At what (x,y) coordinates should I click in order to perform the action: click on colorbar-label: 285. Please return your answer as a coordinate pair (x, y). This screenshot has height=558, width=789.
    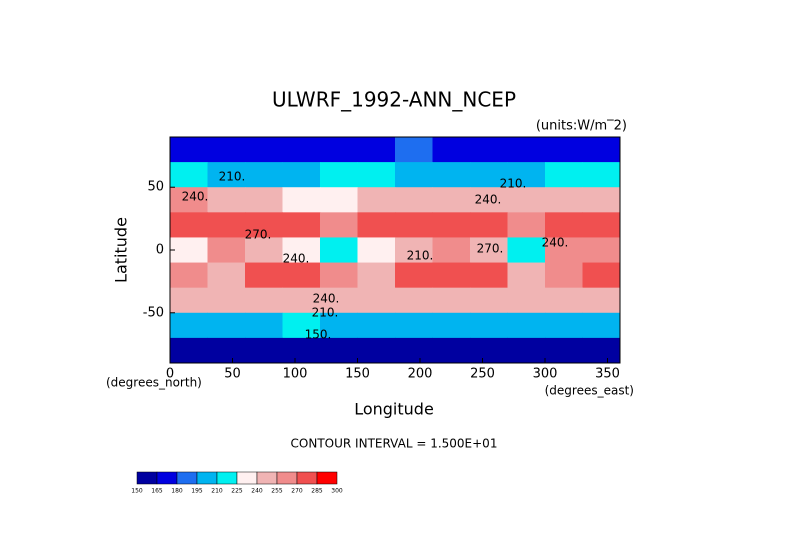
    Looking at the image, I should click on (317, 491).